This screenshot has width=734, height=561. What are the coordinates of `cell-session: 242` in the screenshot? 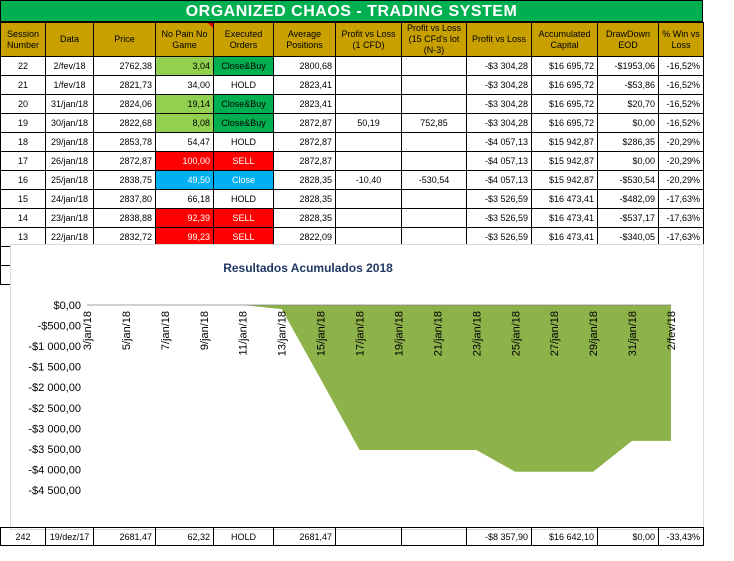 It's located at (23, 536).